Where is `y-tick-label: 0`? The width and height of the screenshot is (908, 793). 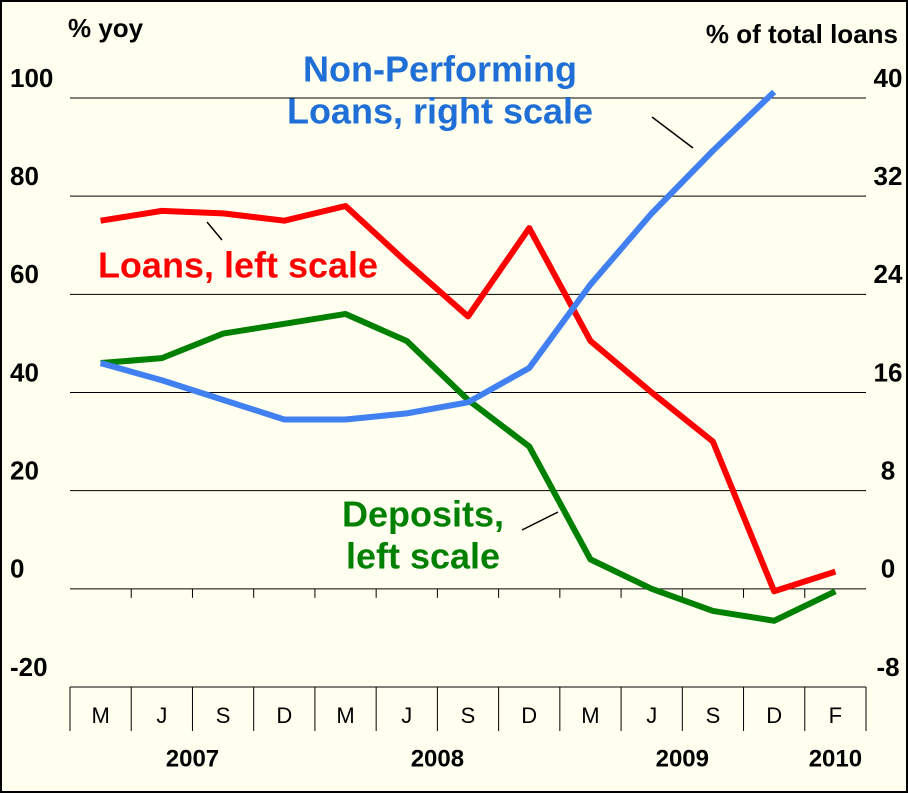
y-tick-label: 0 is located at coordinates (17, 569).